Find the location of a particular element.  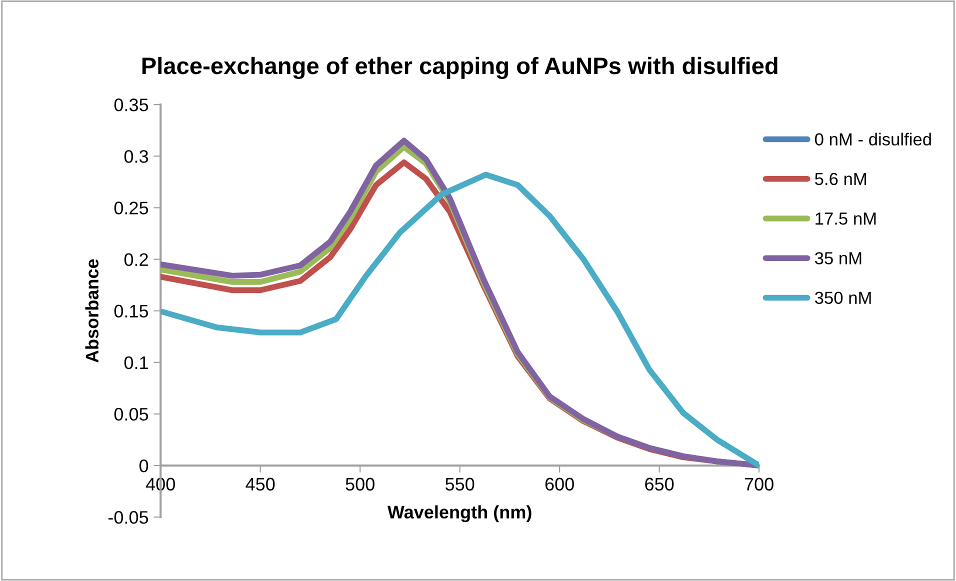

y-tick-label: 0.05 is located at coordinates (131, 414).